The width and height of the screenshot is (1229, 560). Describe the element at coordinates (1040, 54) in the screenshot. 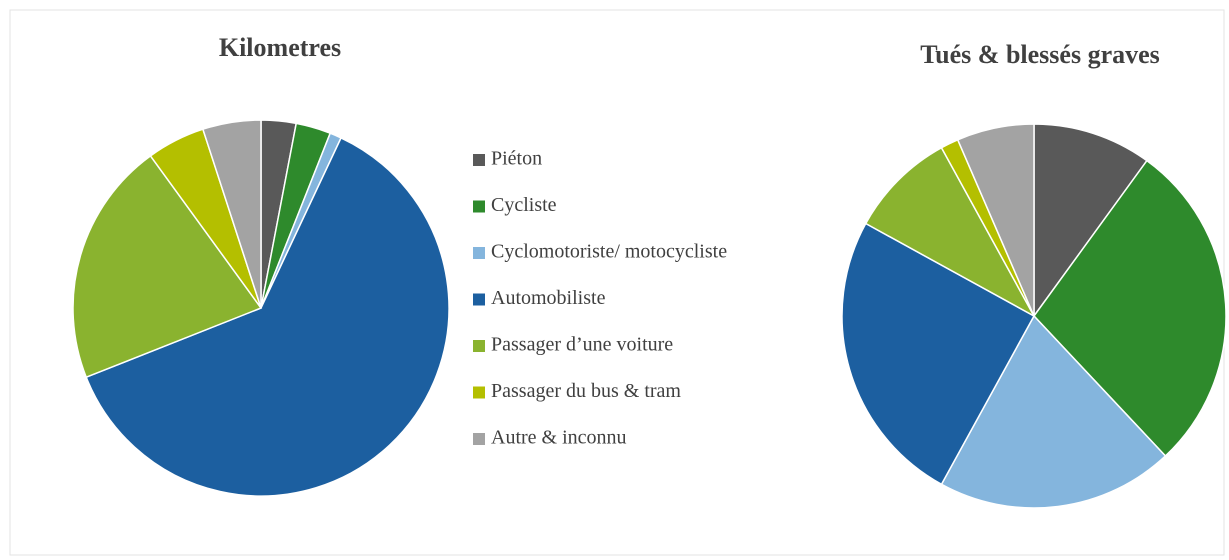

I see `chart-title: Tués & blessés graves` at that location.